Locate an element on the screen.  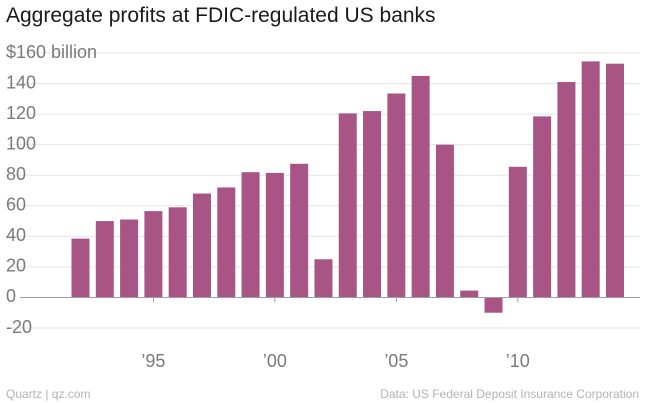
y-tick-label: 120 is located at coordinates (21, 113).